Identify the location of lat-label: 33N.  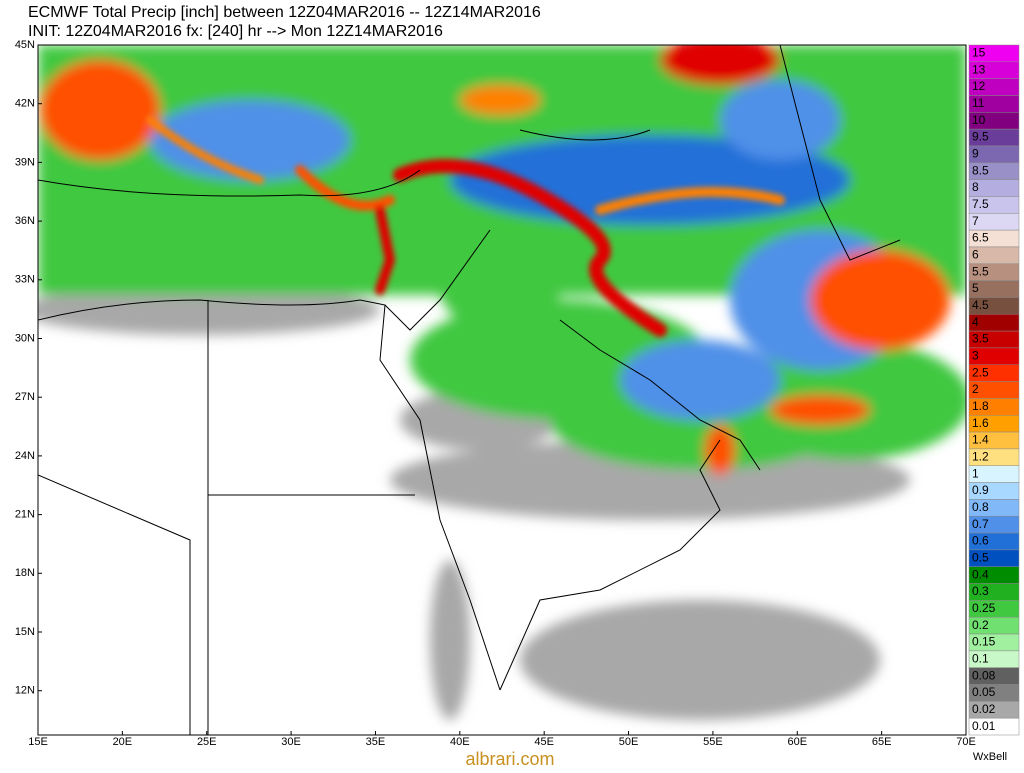
(25, 280).